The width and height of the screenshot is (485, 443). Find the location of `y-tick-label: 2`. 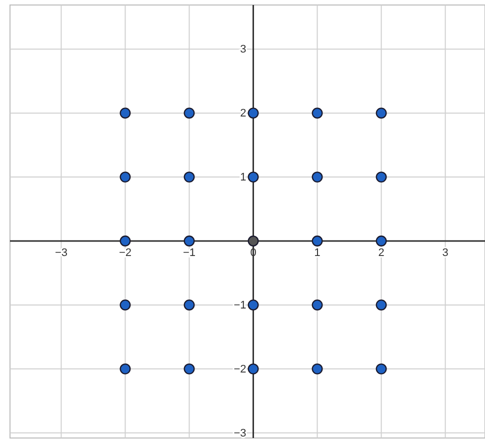

y-tick-label: 2 is located at coordinates (243, 114).